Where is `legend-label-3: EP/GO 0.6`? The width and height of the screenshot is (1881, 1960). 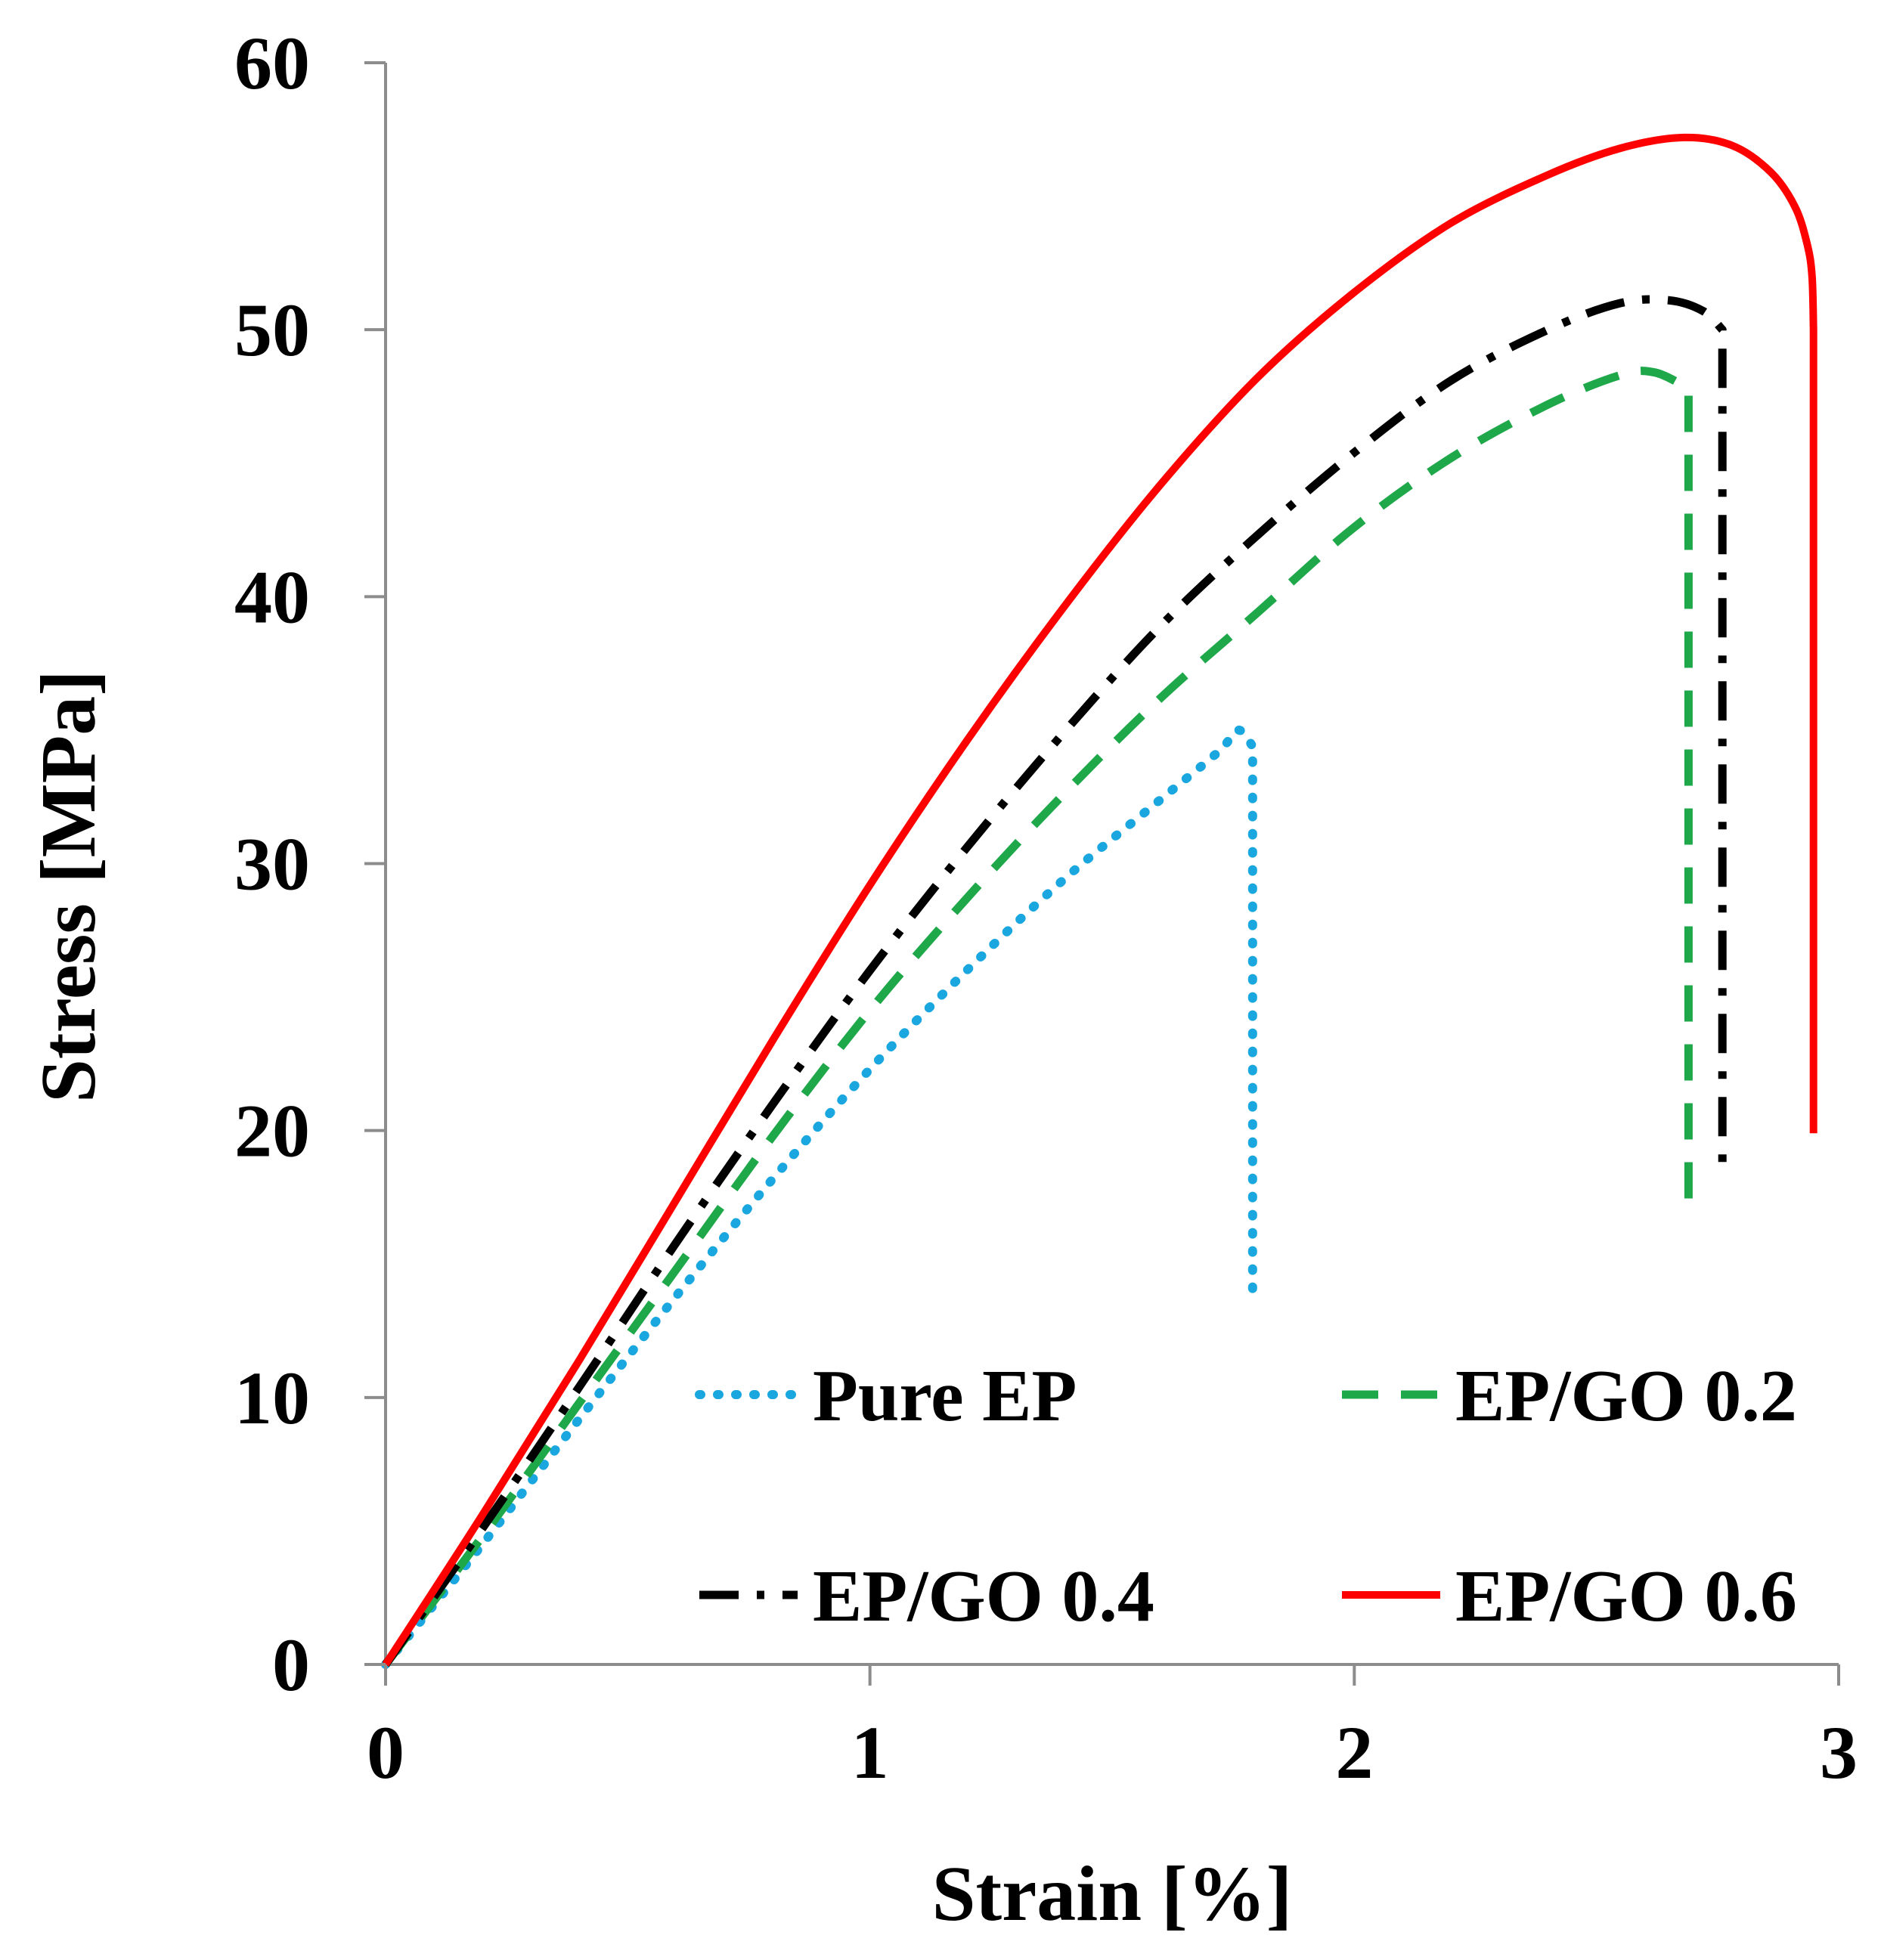
legend-label-3: EP/GO 0.6 is located at coordinates (1626, 1596).